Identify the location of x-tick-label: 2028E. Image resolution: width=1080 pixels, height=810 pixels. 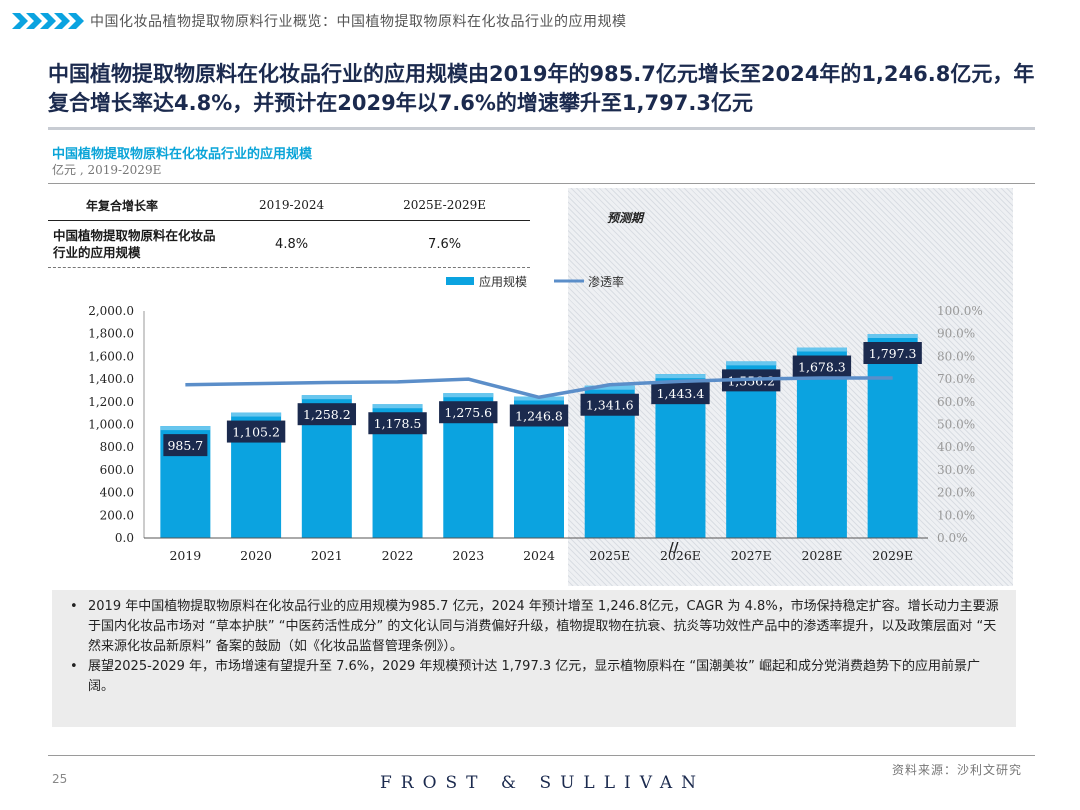
(821, 555).